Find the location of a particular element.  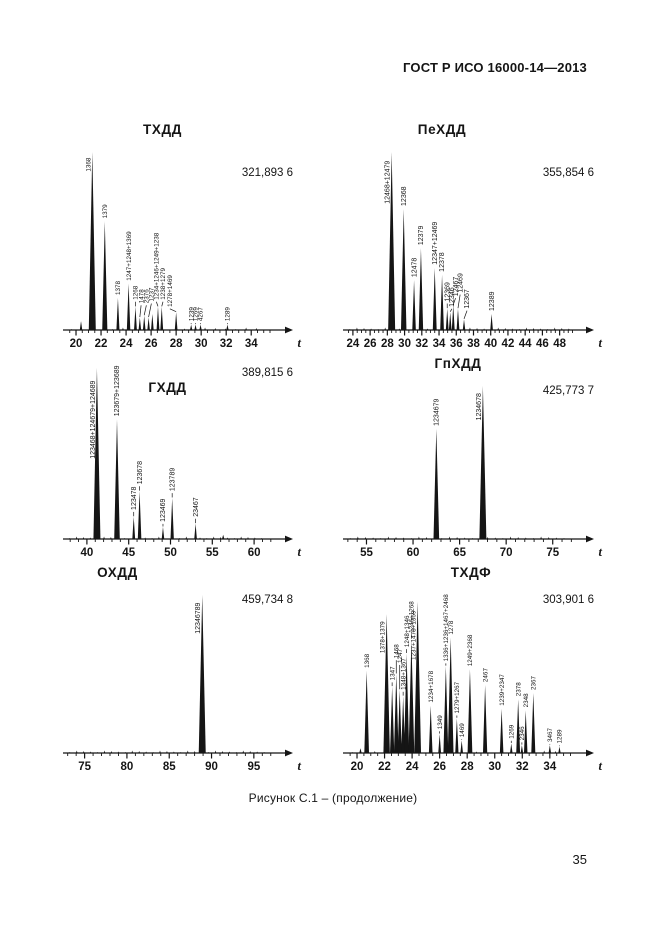

mz-value: 321,893 6 is located at coordinates (267, 173).